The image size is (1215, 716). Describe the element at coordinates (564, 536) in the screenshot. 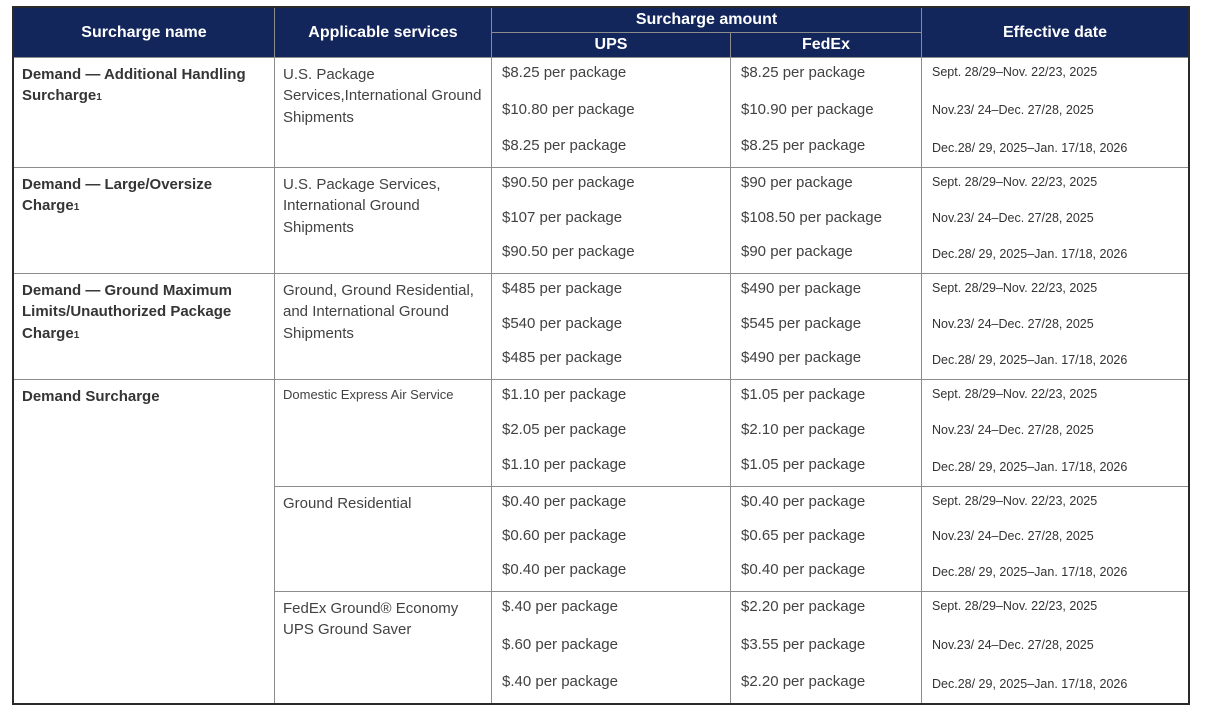

I see `ups-amount: $0.60 per package` at that location.